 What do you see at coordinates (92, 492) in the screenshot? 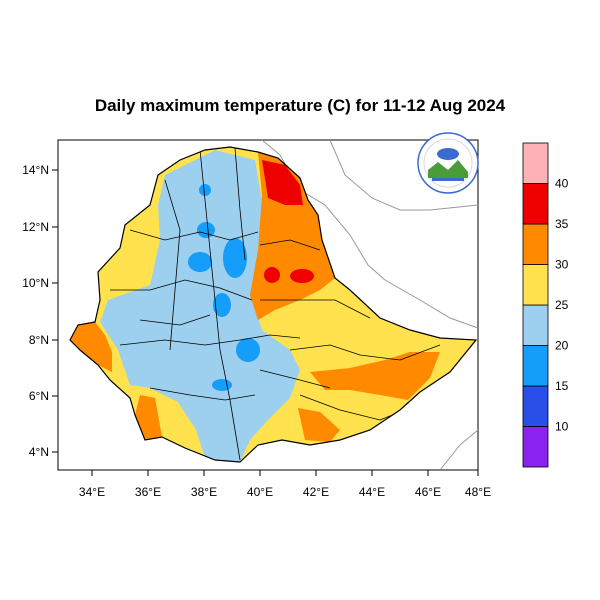
I see `x-tick-label: 34°E` at bounding box center [92, 492].